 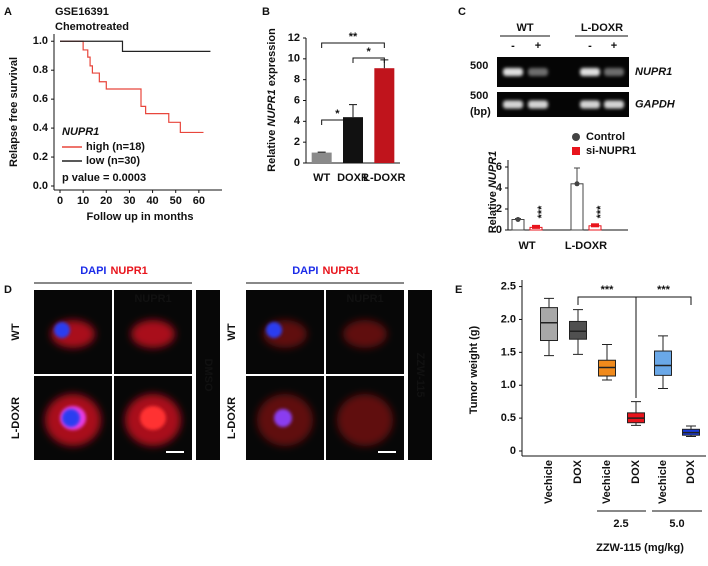 I want to click on annotation: p value = 0.0003, so click(x=104, y=178).